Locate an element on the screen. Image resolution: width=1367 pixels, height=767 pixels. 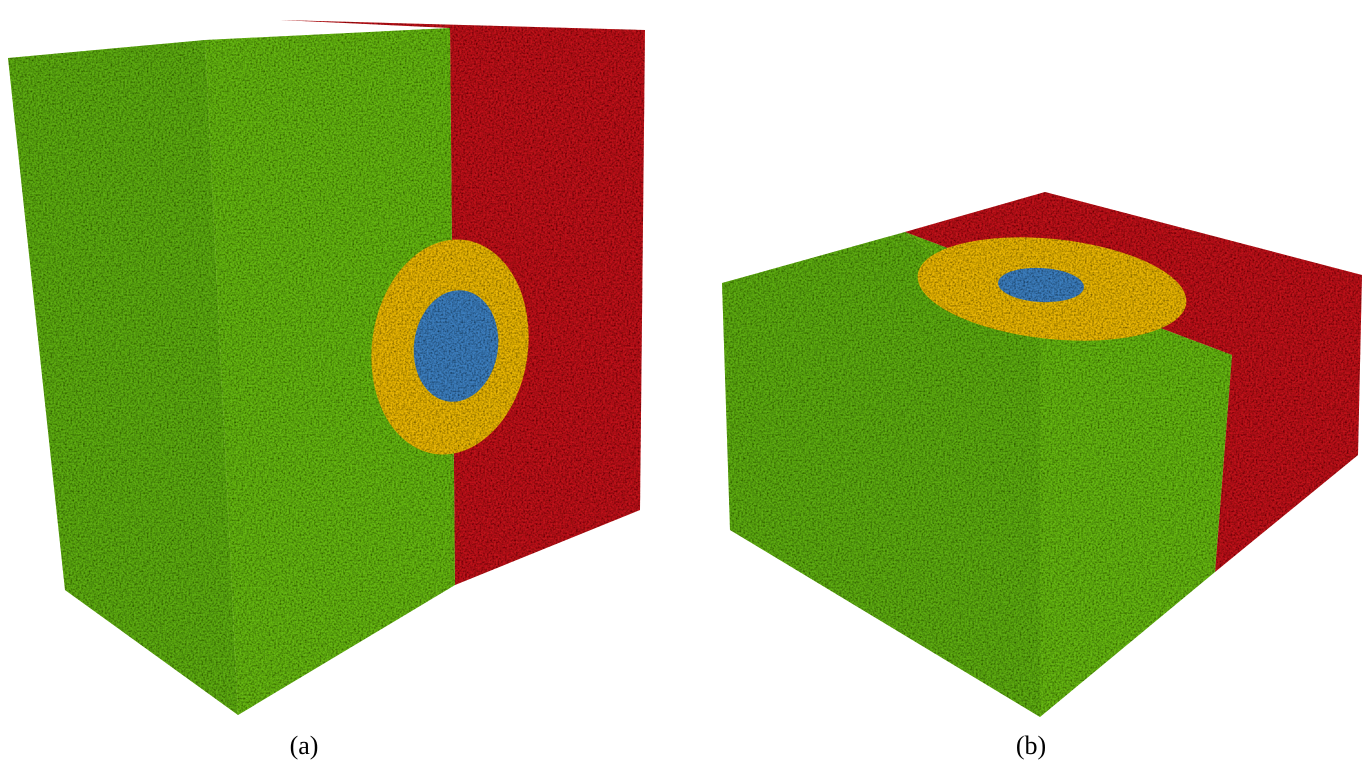
panel-label: (a) is located at coordinates (304, 745).